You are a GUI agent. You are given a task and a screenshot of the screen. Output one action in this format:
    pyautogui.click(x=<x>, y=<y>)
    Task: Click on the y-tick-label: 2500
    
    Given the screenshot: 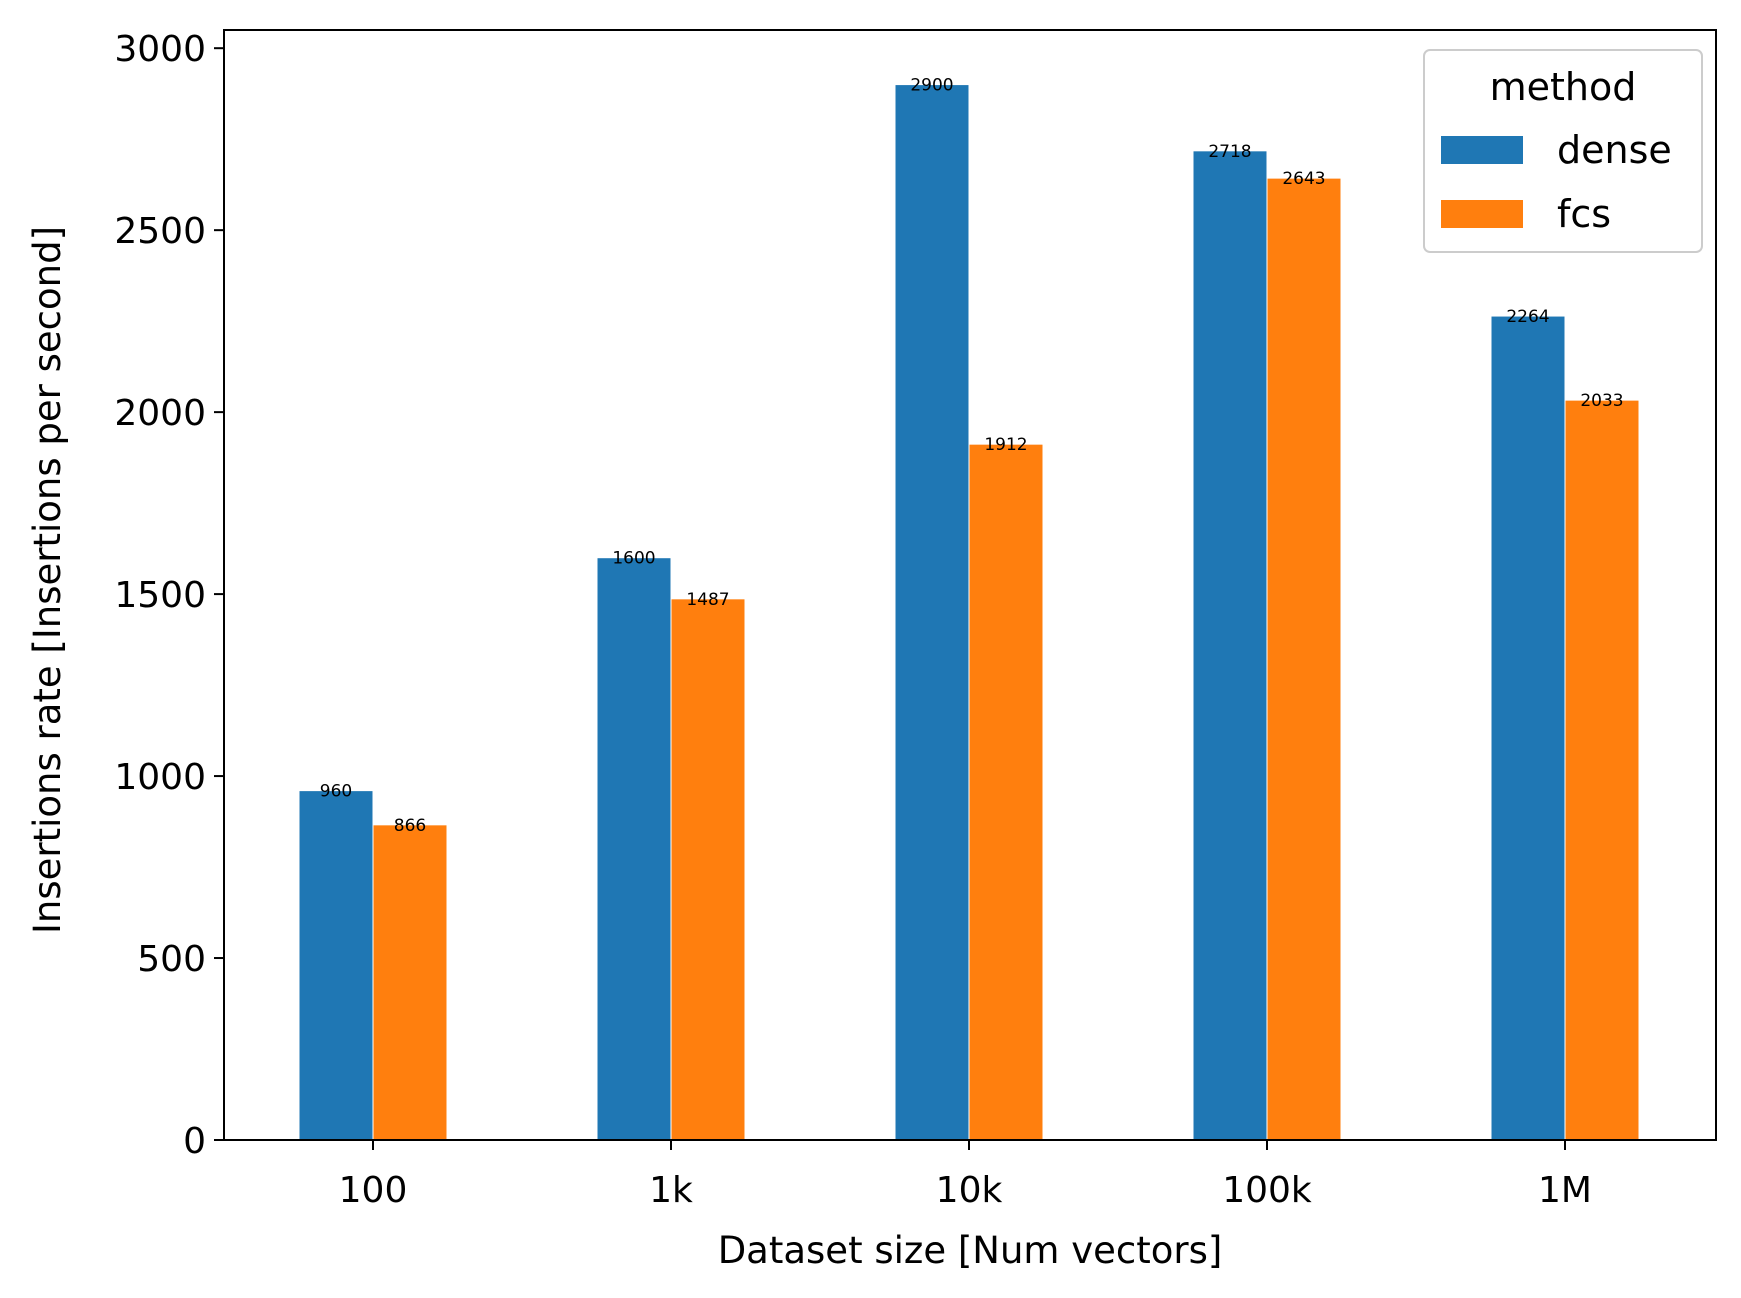 What is the action you would take?
    pyautogui.click(x=160, y=231)
    